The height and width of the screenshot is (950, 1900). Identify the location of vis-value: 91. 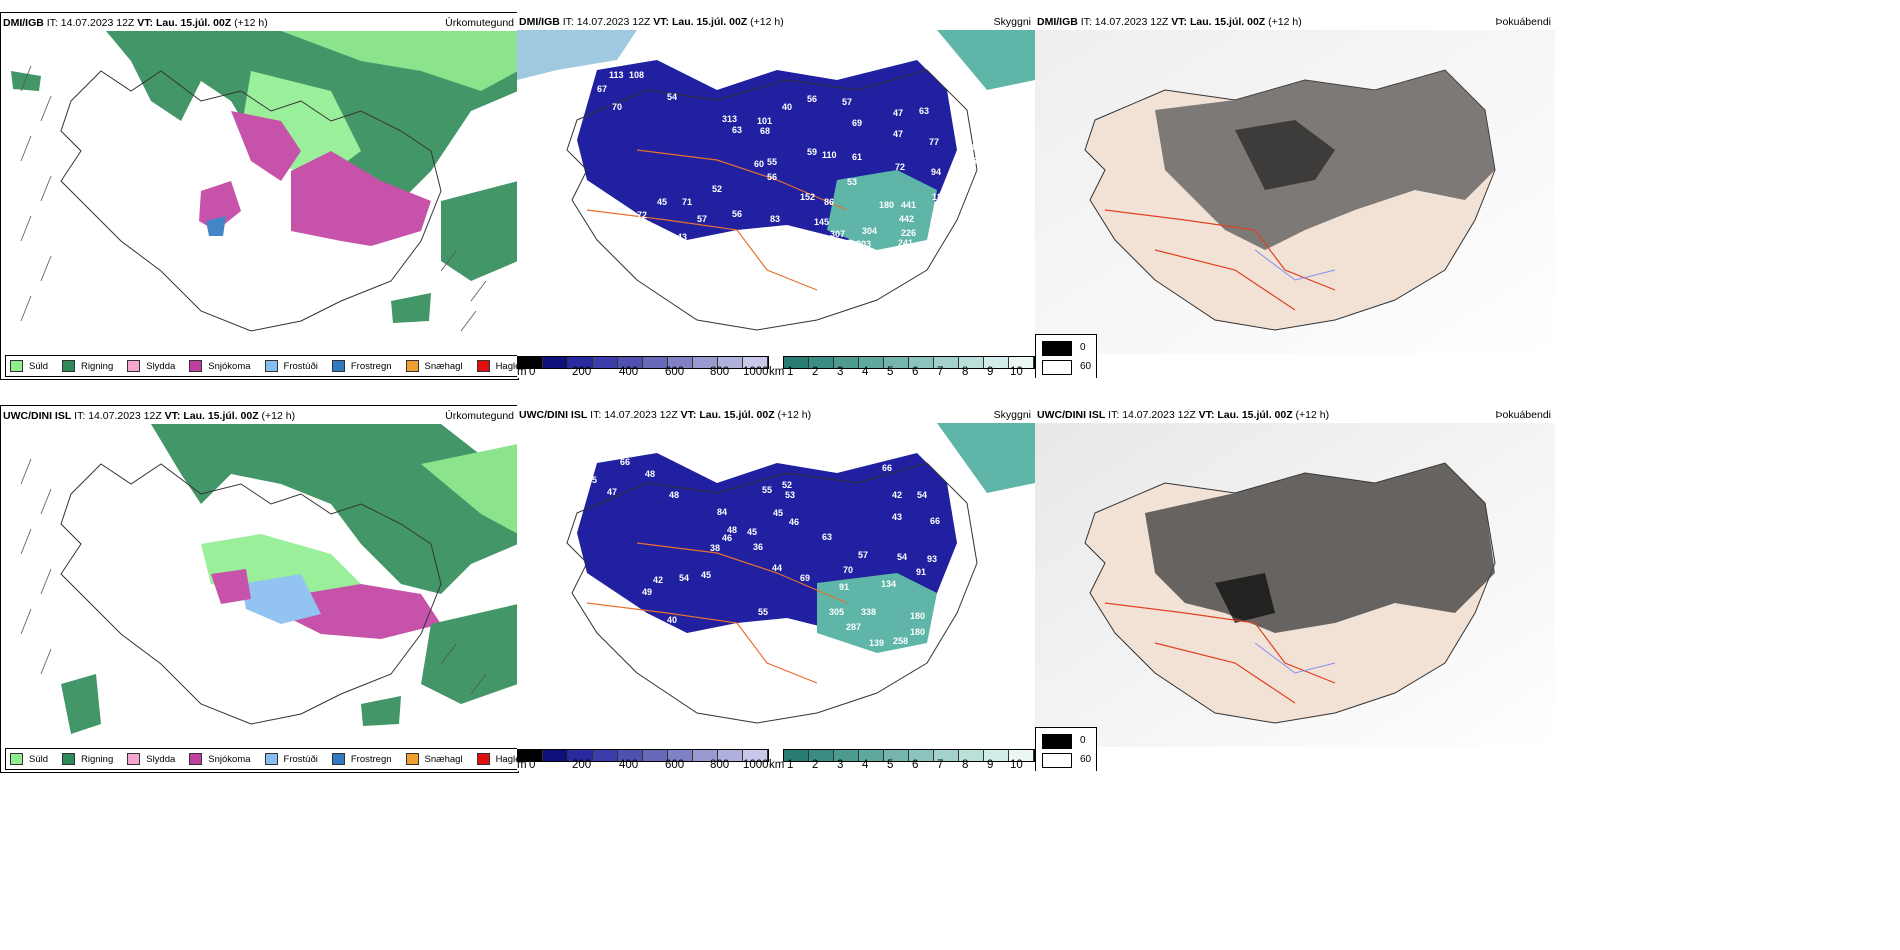
(921, 572).